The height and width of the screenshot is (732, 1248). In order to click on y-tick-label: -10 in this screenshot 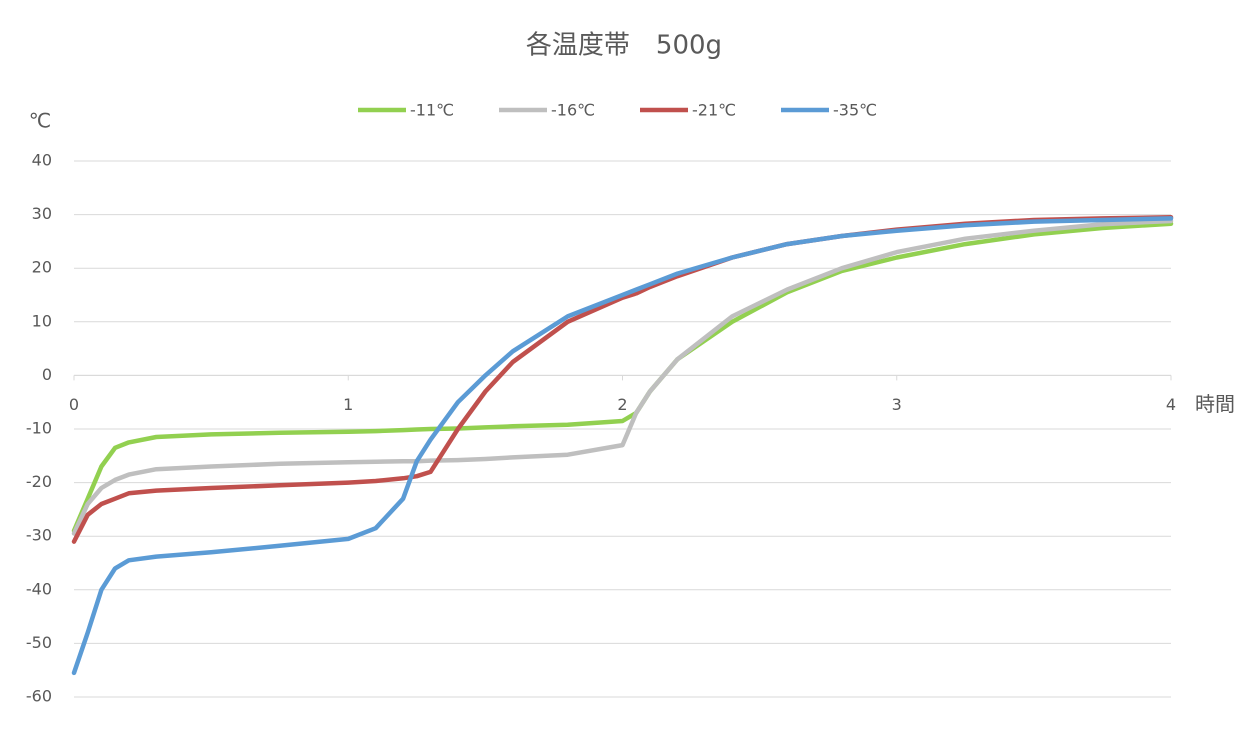, I will do `click(39, 428)`.